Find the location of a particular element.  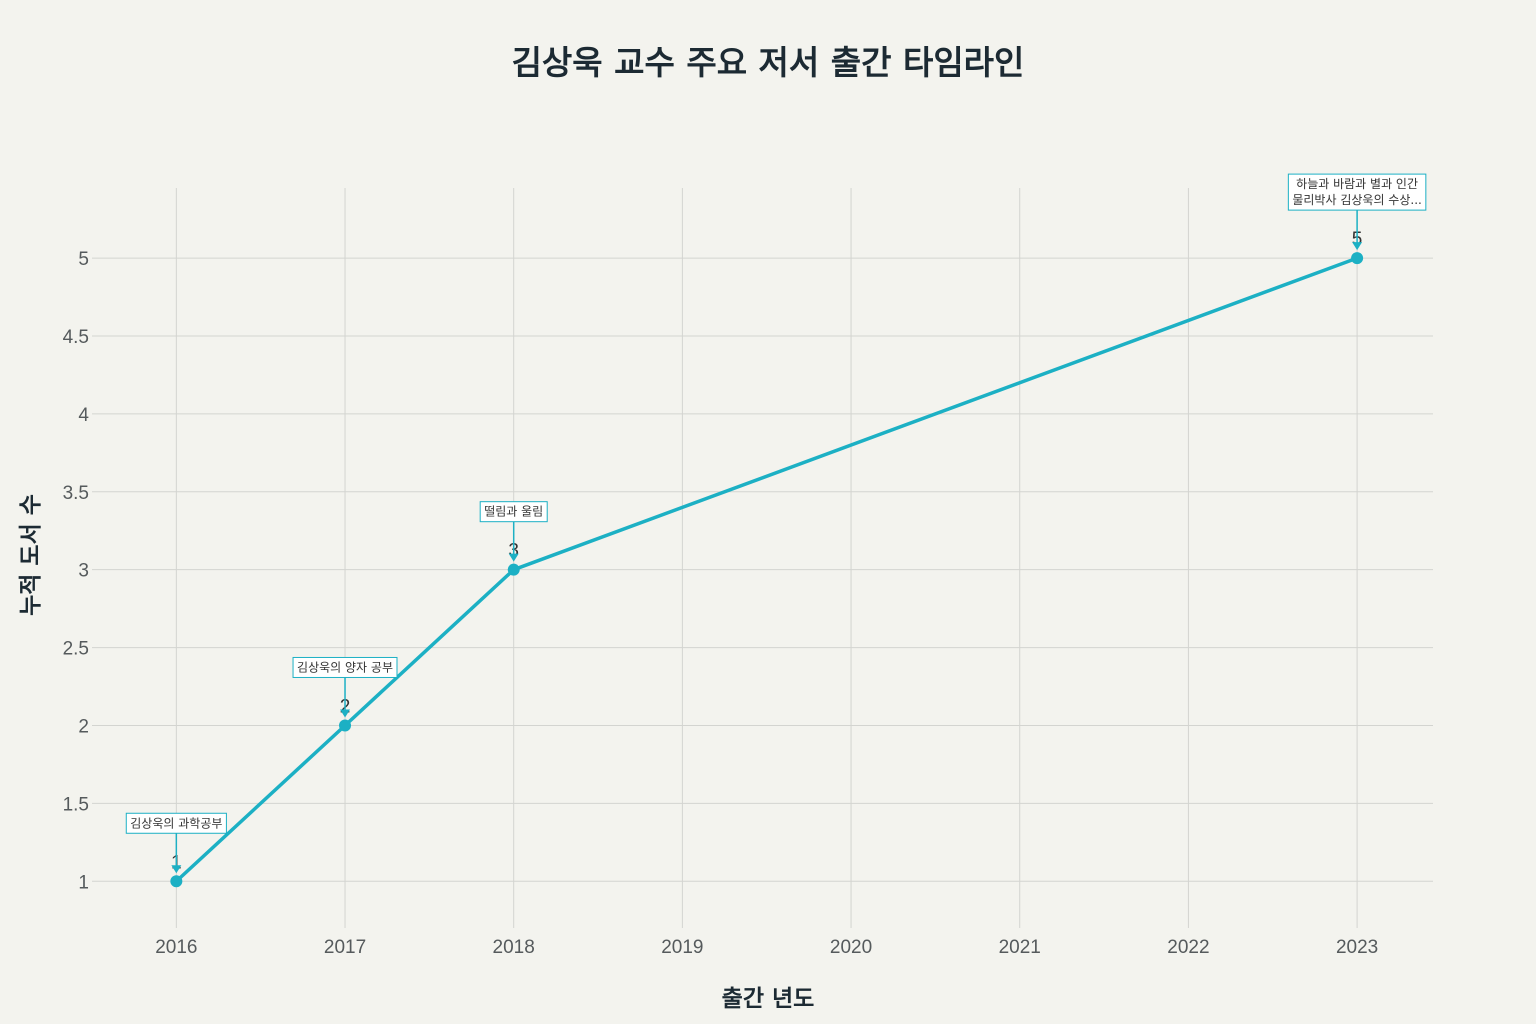

x-tick-label: 2022 is located at coordinates (1188, 947).